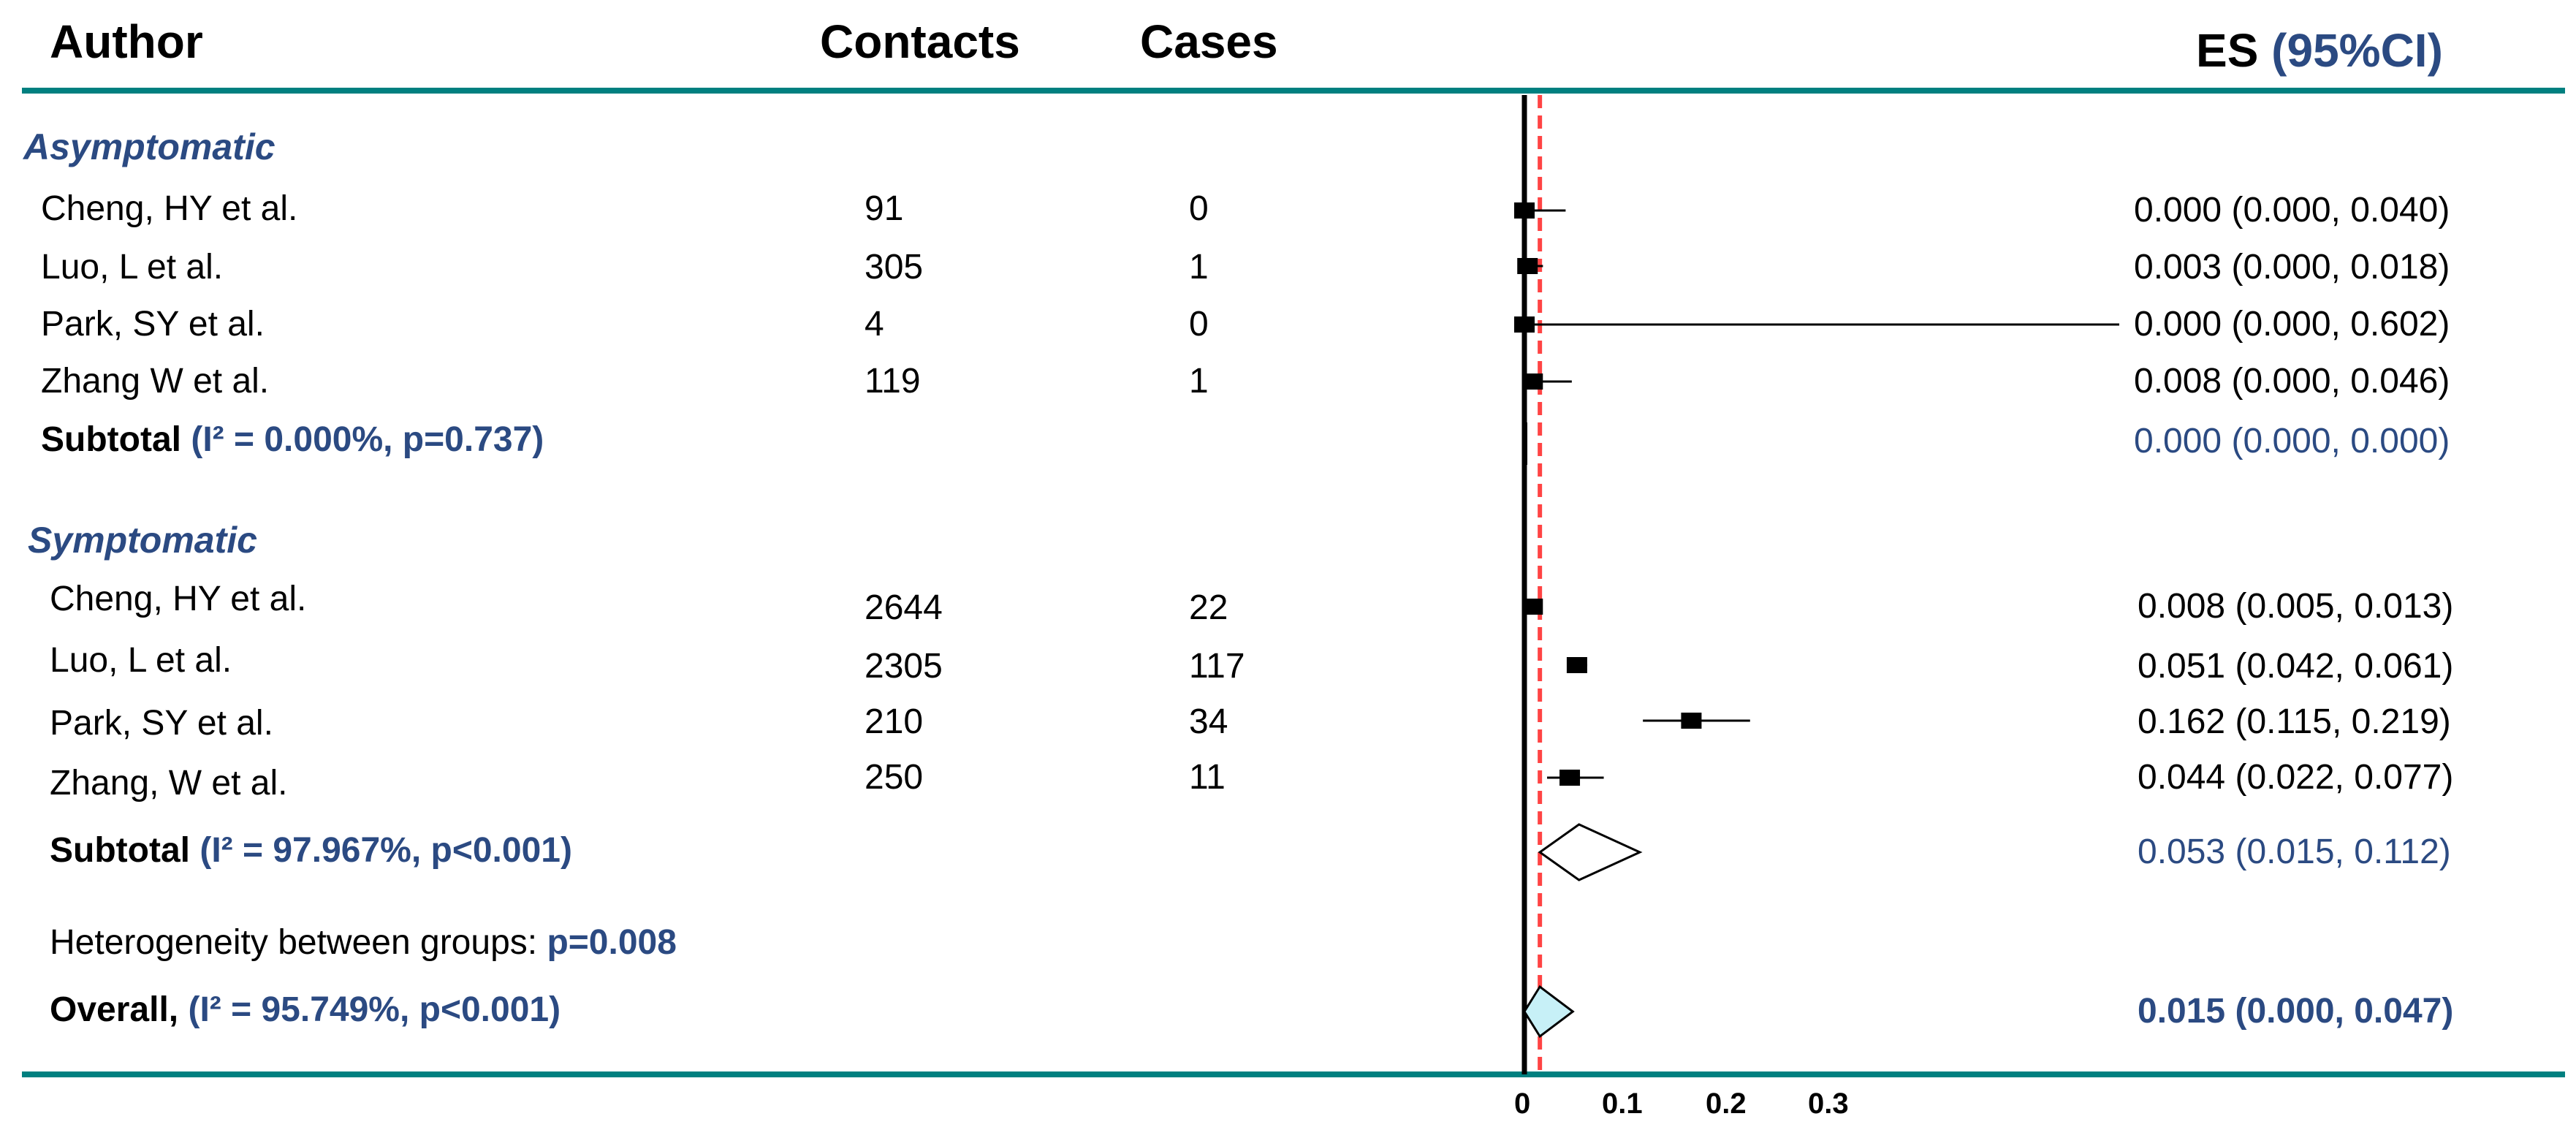 This screenshot has height=1138, width=2576. What do you see at coordinates (1207, 777) in the screenshot?
I see `study-cases: 11` at bounding box center [1207, 777].